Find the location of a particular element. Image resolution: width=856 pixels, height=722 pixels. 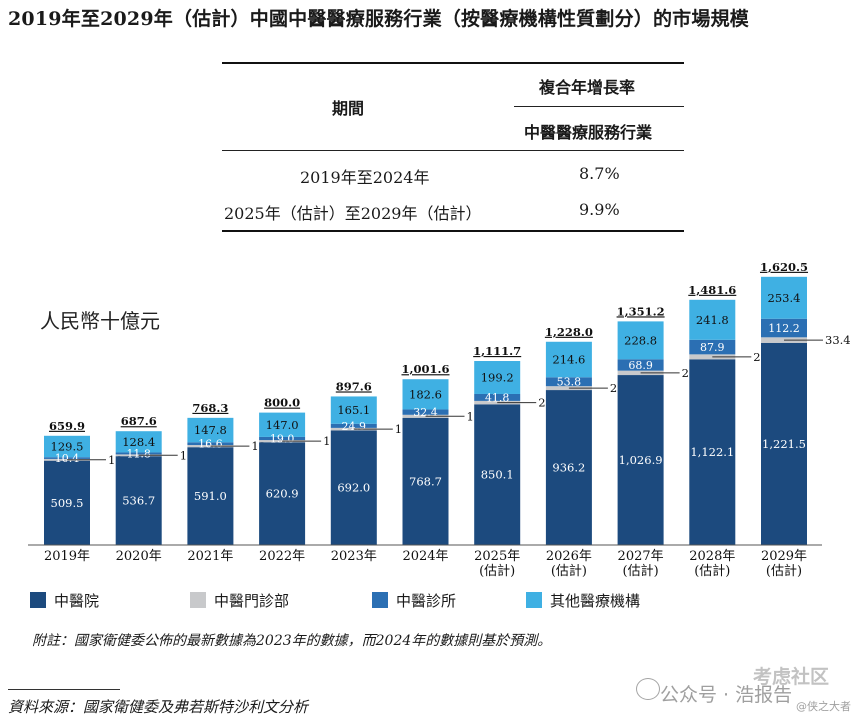

data-label: 19.0 is located at coordinates (282, 439).